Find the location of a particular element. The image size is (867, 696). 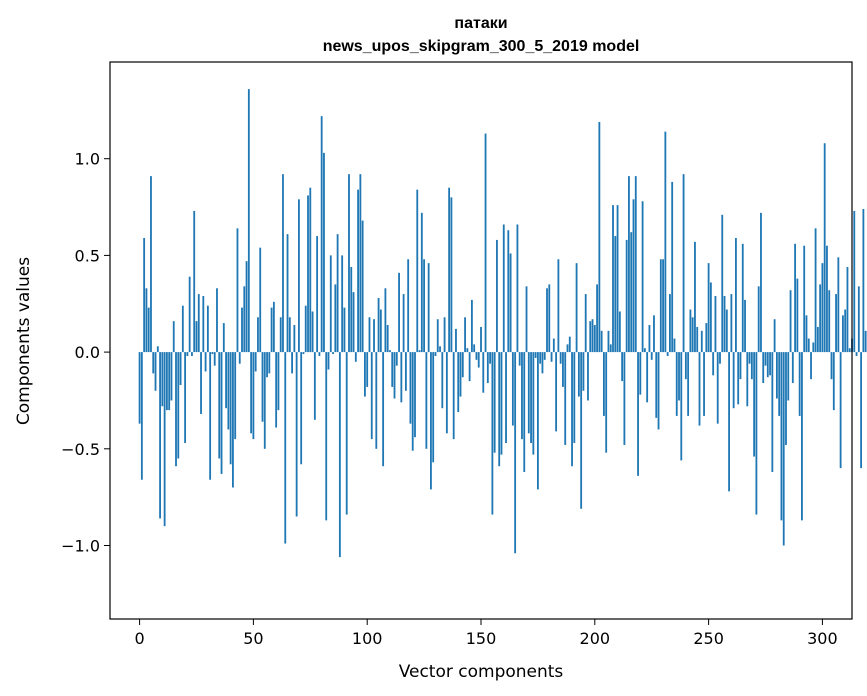

x-tick-label: 100 is located at coordinates (367, 638).